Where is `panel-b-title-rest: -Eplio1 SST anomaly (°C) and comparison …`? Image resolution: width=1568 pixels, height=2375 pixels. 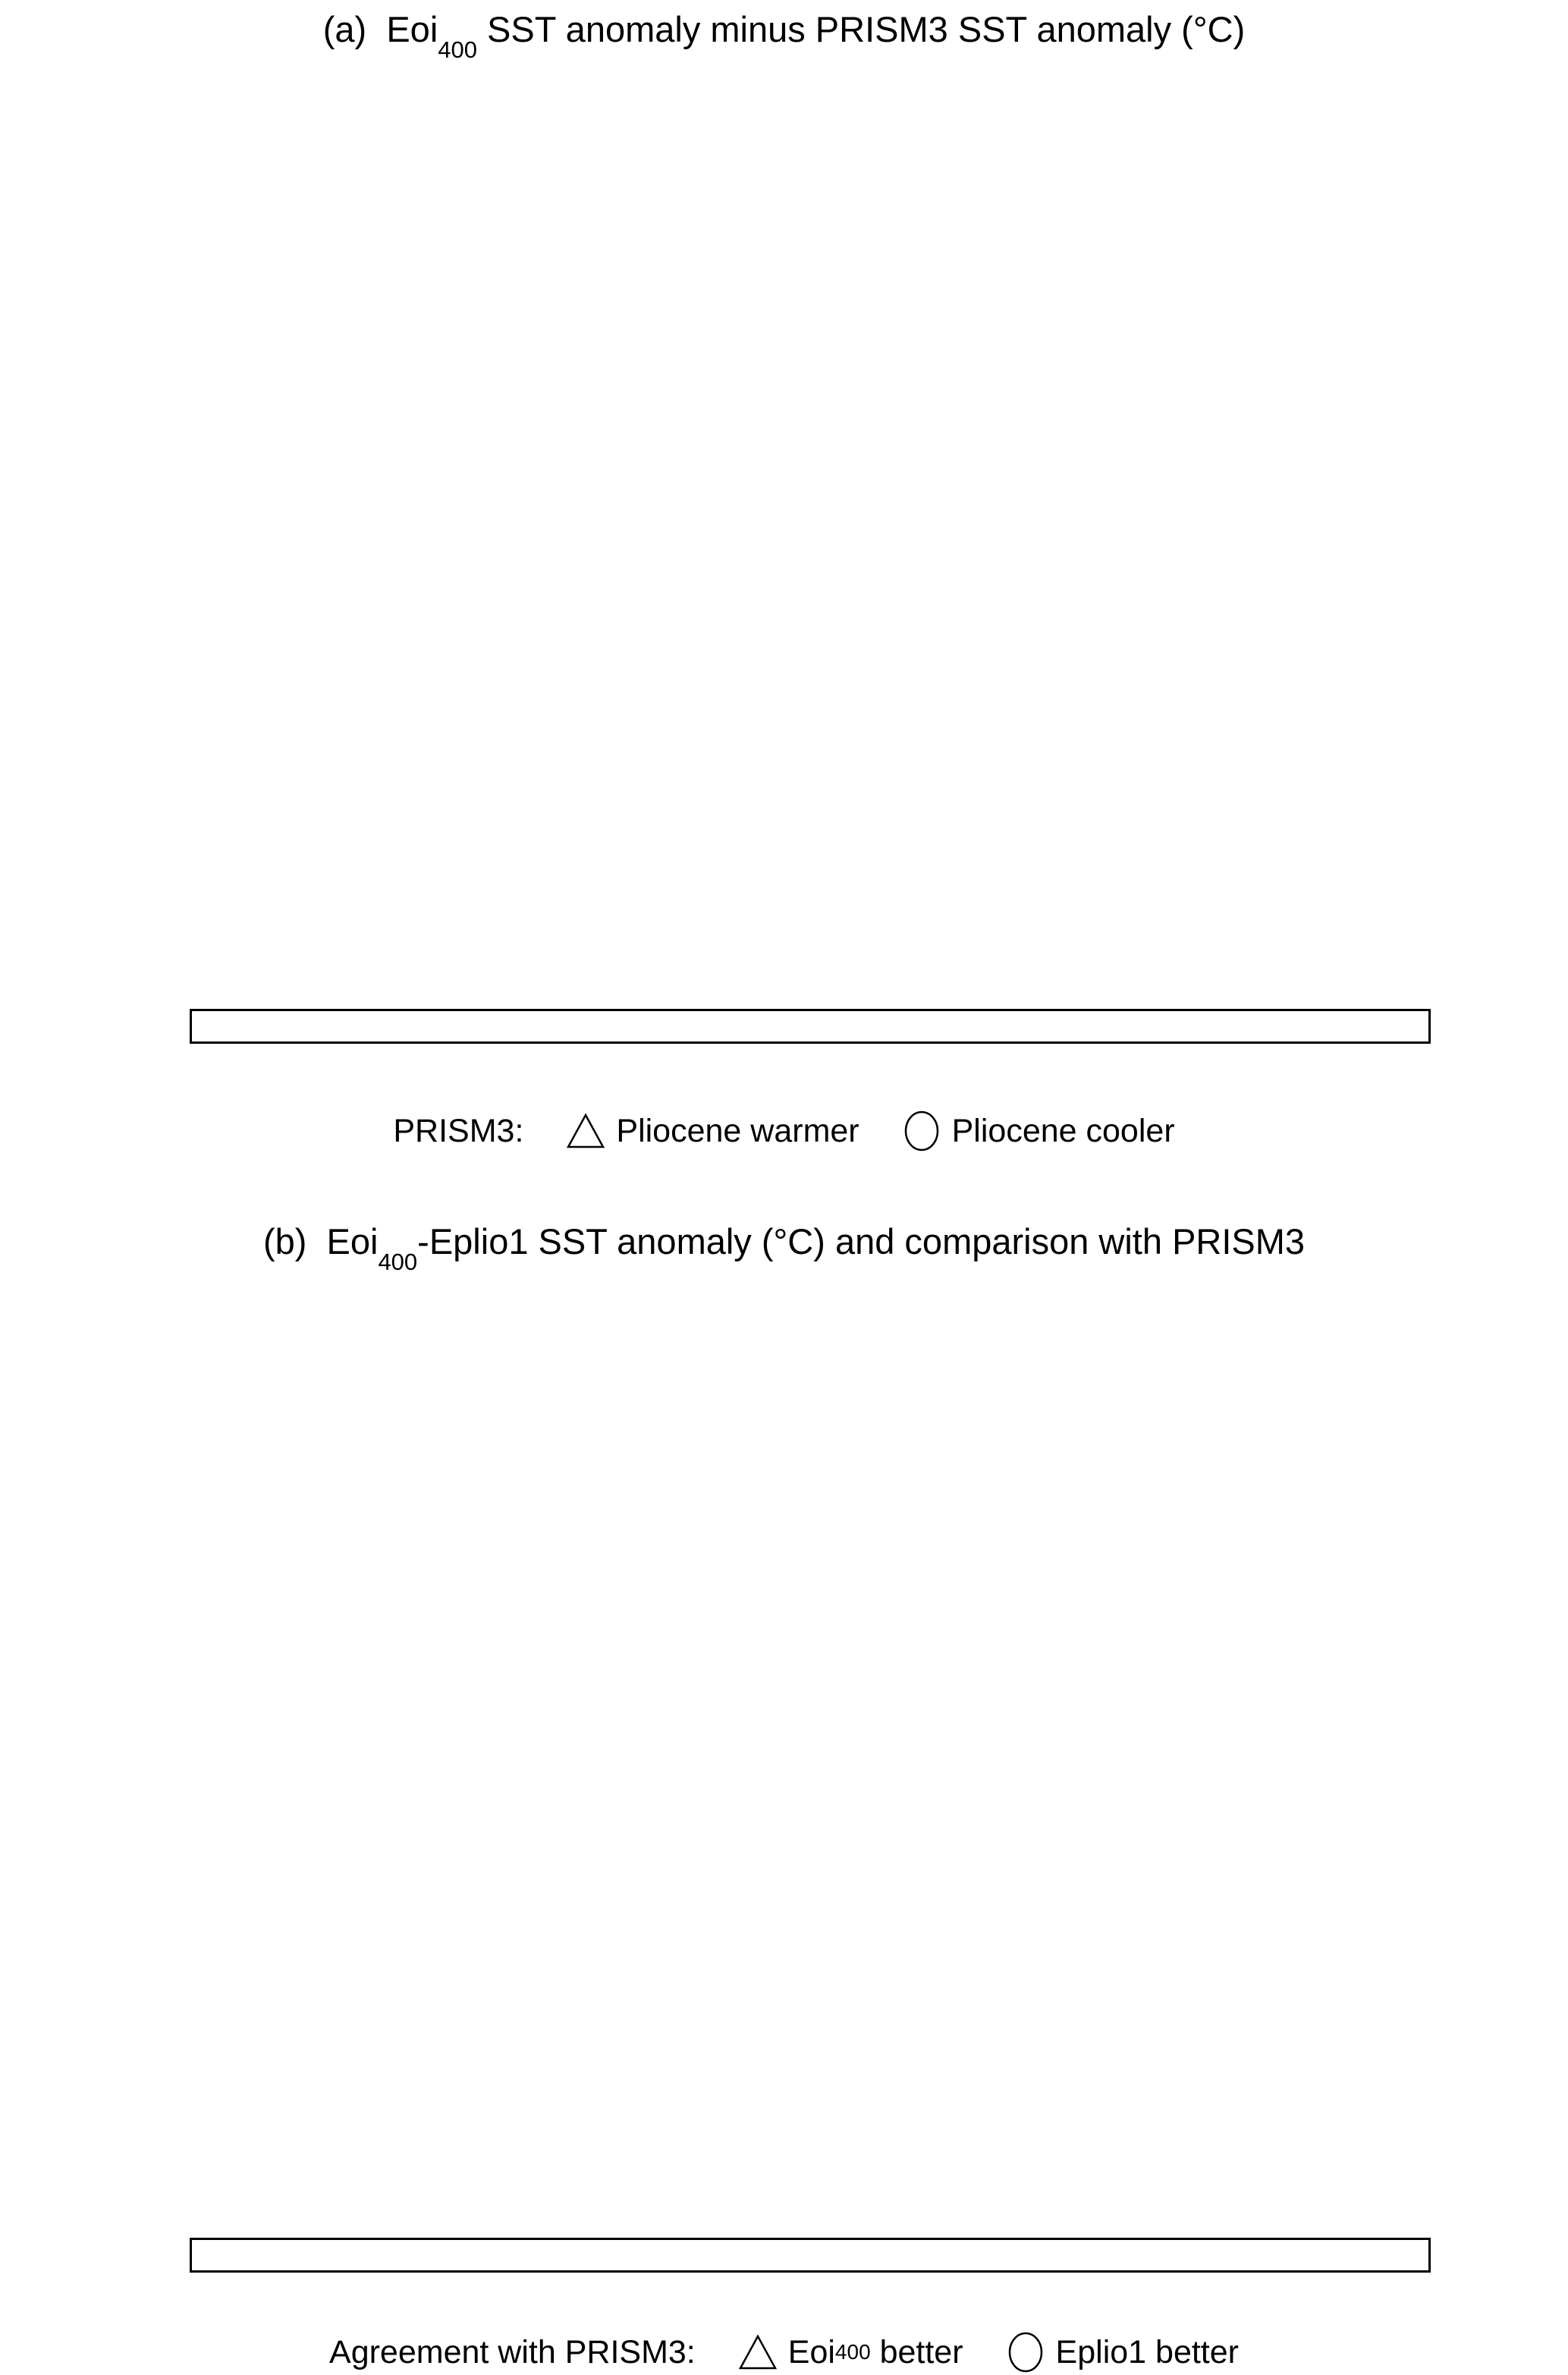 panel-b-title-rest: -Eplio1 SST anomaly (°C) and comparison … is located at coordinates (862, 1241).